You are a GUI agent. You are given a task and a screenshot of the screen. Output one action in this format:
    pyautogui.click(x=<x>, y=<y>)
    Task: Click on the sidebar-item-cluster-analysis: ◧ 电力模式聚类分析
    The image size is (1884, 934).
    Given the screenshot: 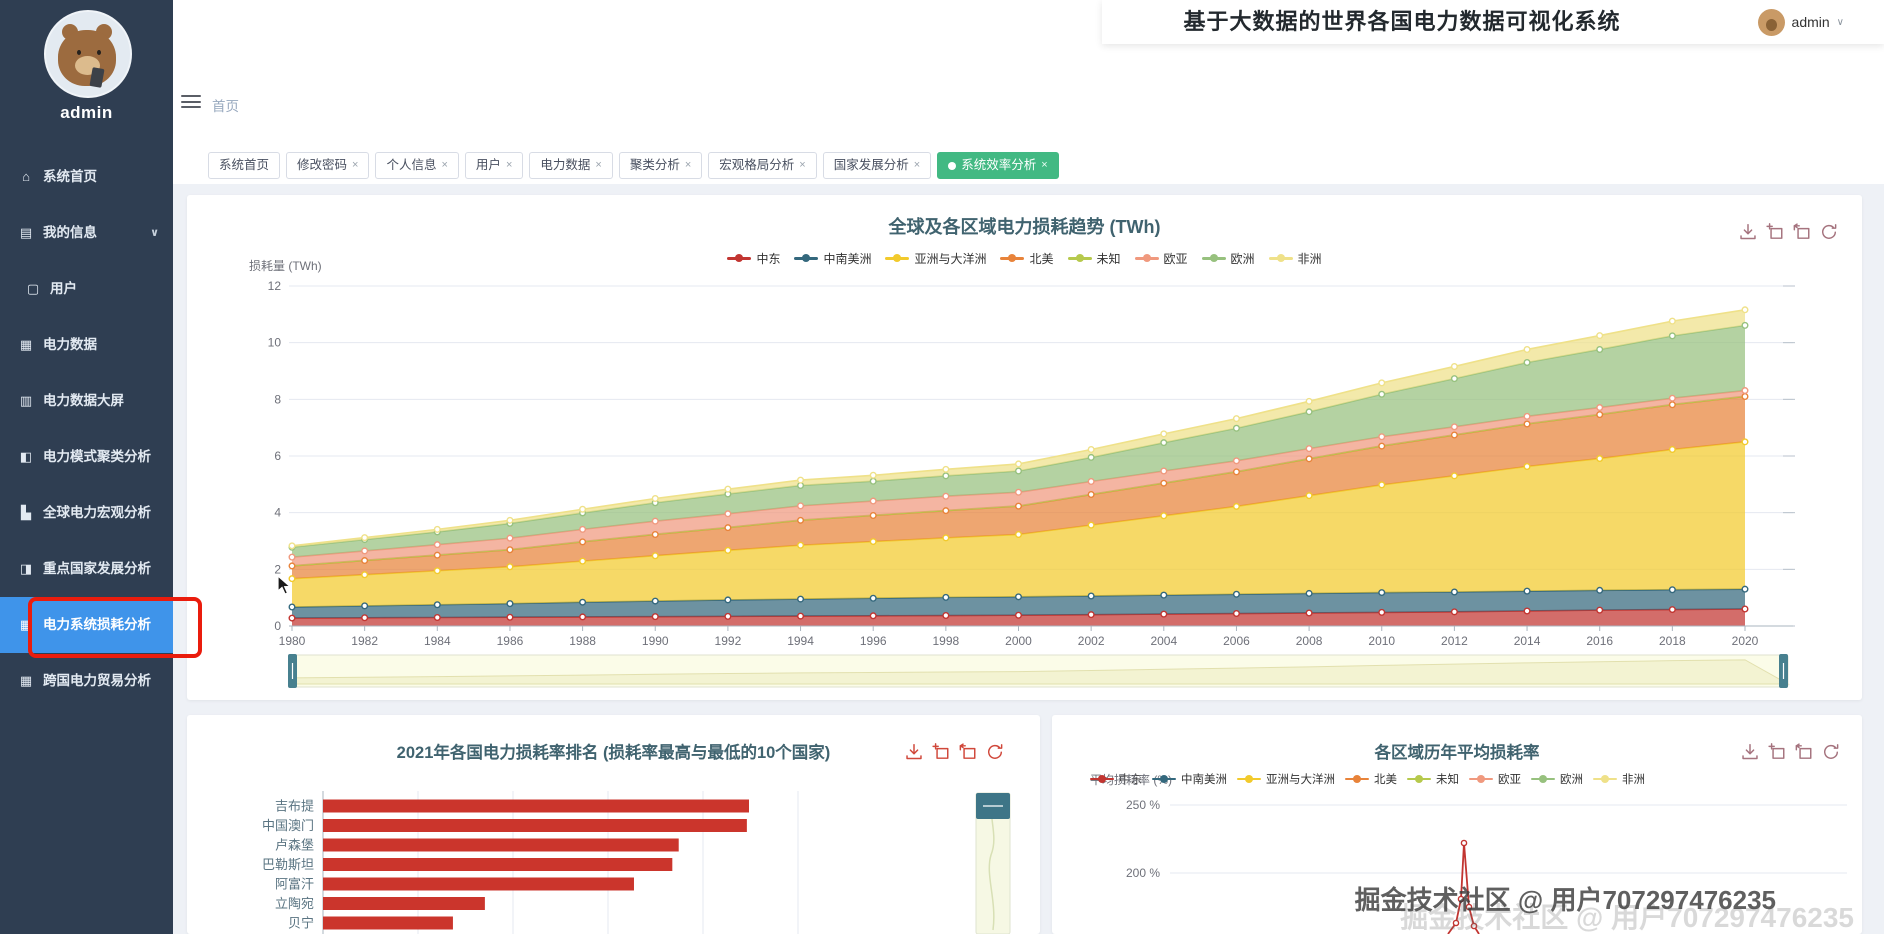 What is the action you would take?
    pyautogui.click(x=86, y=457)
    